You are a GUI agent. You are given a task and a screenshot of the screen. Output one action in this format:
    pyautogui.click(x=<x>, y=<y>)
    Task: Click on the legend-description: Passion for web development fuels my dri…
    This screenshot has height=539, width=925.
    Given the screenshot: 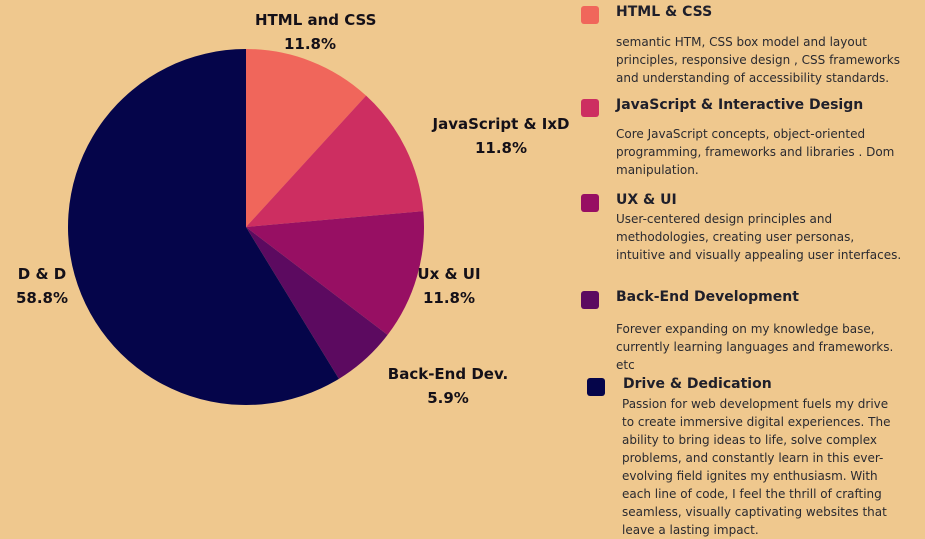 What is the action you would take?
    pyautogui.click(x=756, y=467)
    